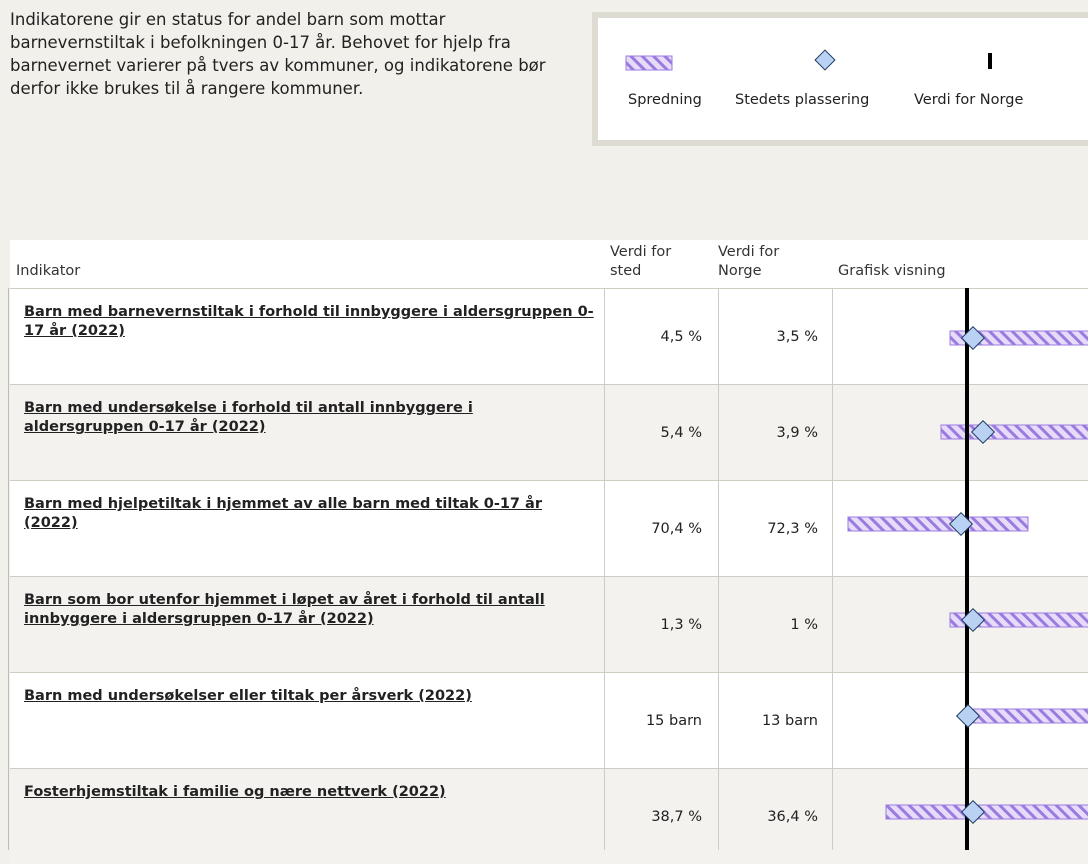 This screenshot has height=864, width=1088. I want to click on header: Grafisk visning, so click(892, 271).